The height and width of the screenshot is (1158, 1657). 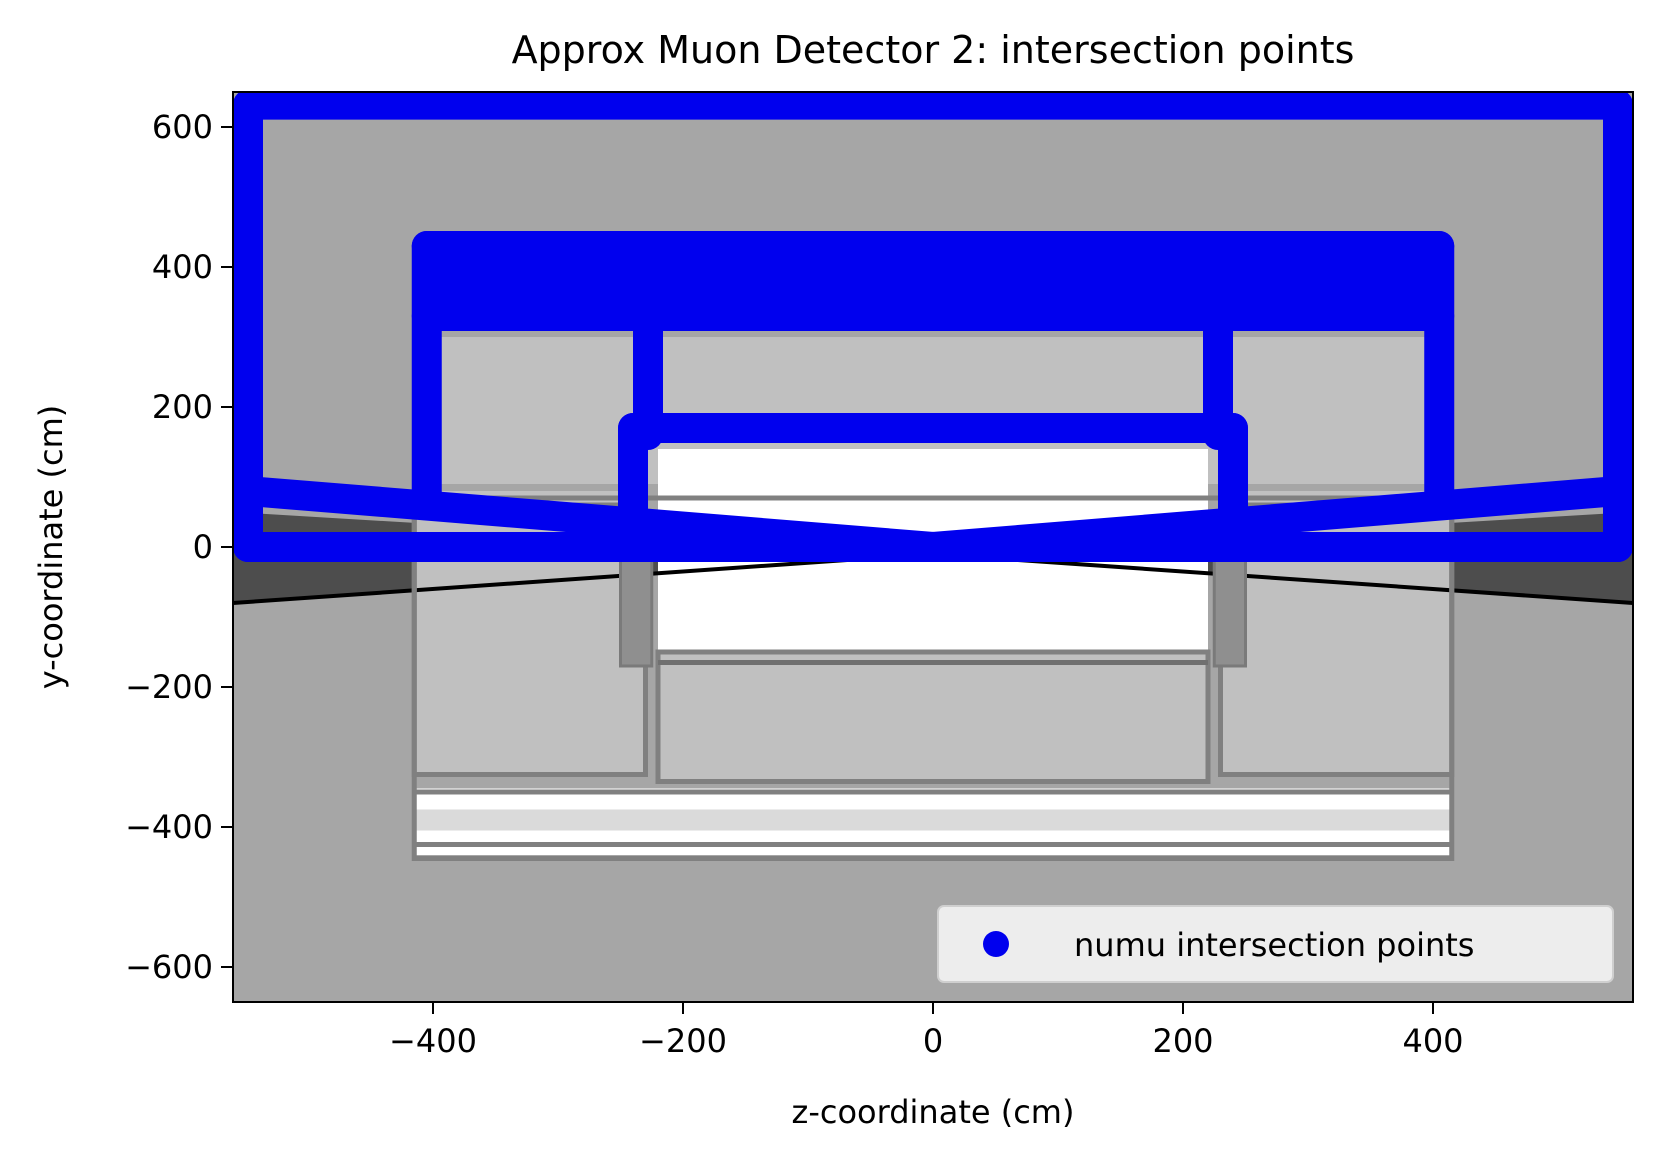 What do you see at coordinates (179, 547) in the screenshot?
I see `y-axis: −600 −400 −200 0 200 400 600` at bounding box center [179, 547].